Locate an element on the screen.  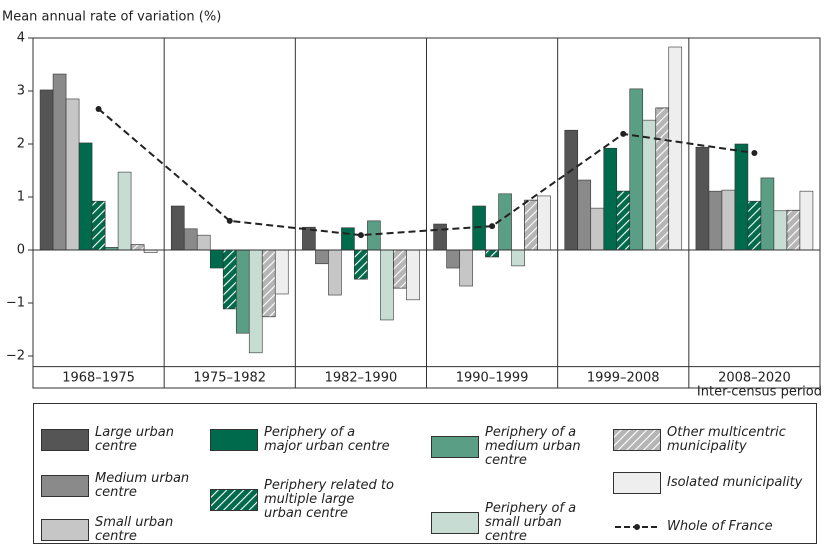
legend-item: Other multicentric municipality is located at coordinates (705, 440).